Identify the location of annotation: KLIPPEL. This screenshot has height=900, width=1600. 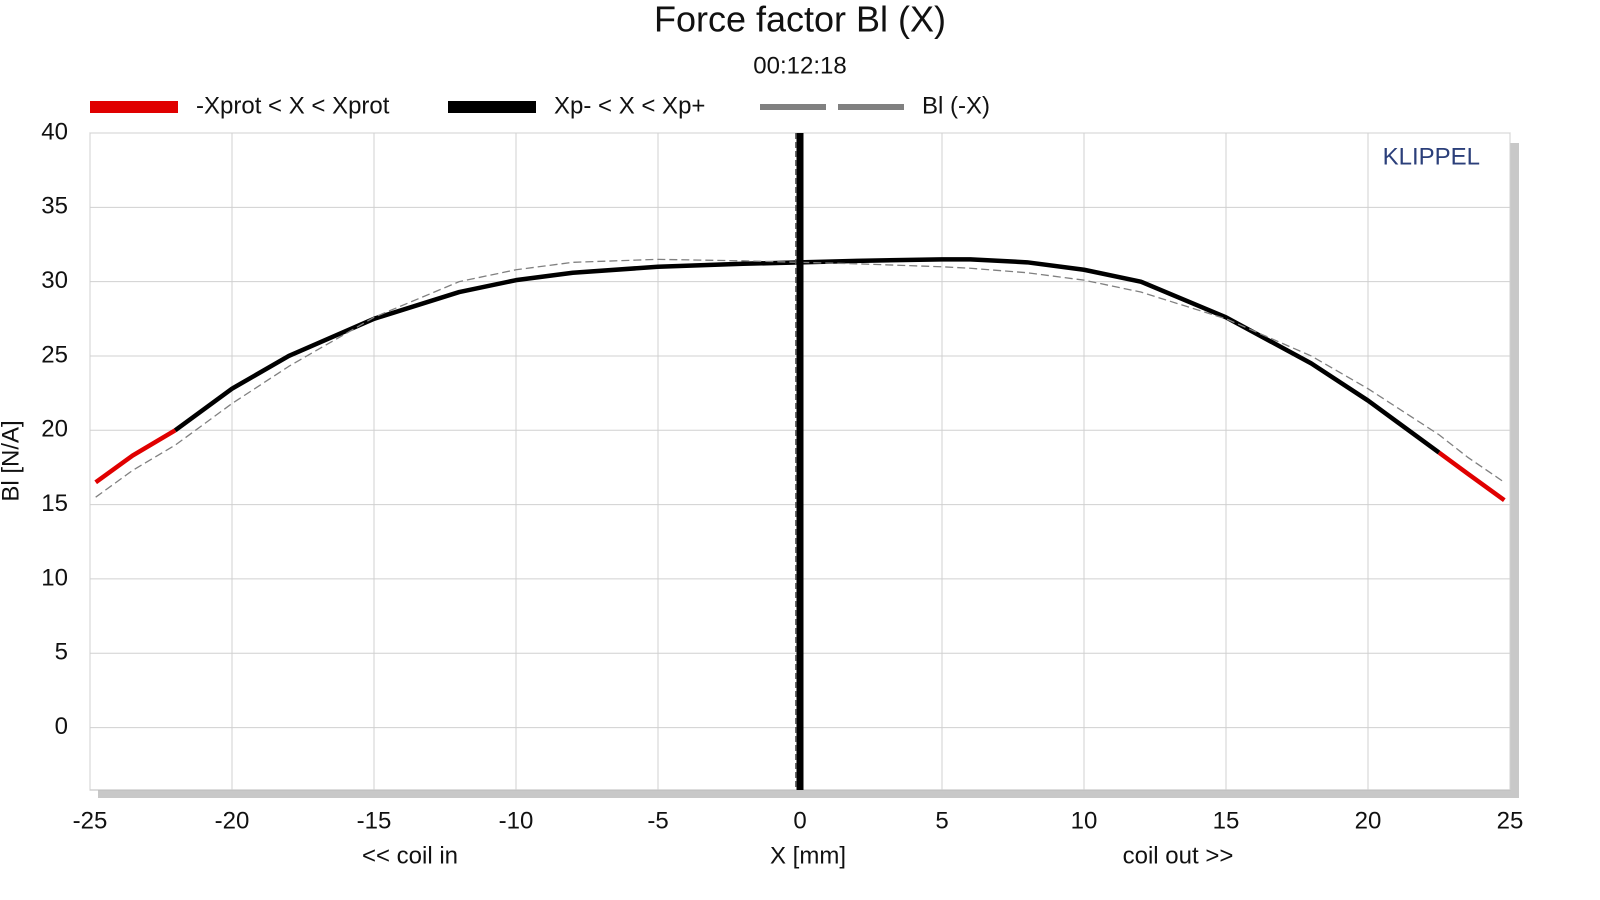
(1431, 156).